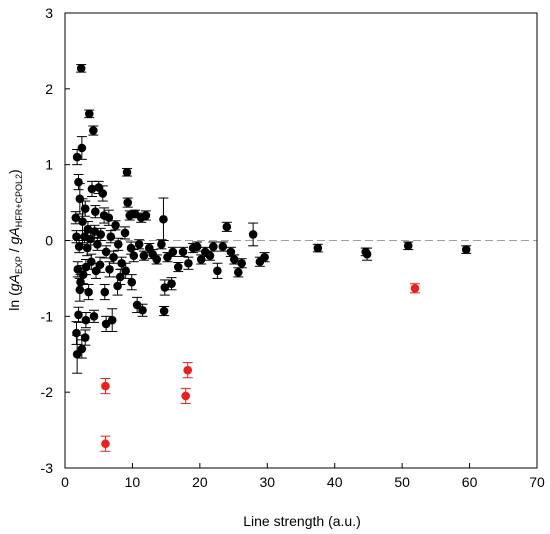 The width and height of the screenshot is (550, 534). I want to click on y-tick-label: 0, so click(49, 241).